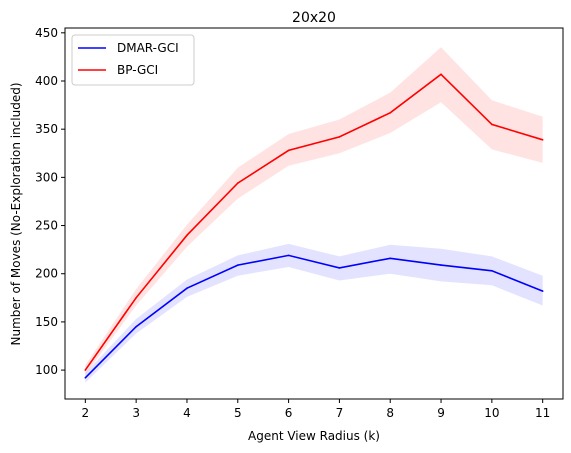 This screenshot has width=571, height=453. Describe the element at coordinates (314, 436) in the screenshot. I see `x-axis-label: Agent View Radius (k)` at that location.